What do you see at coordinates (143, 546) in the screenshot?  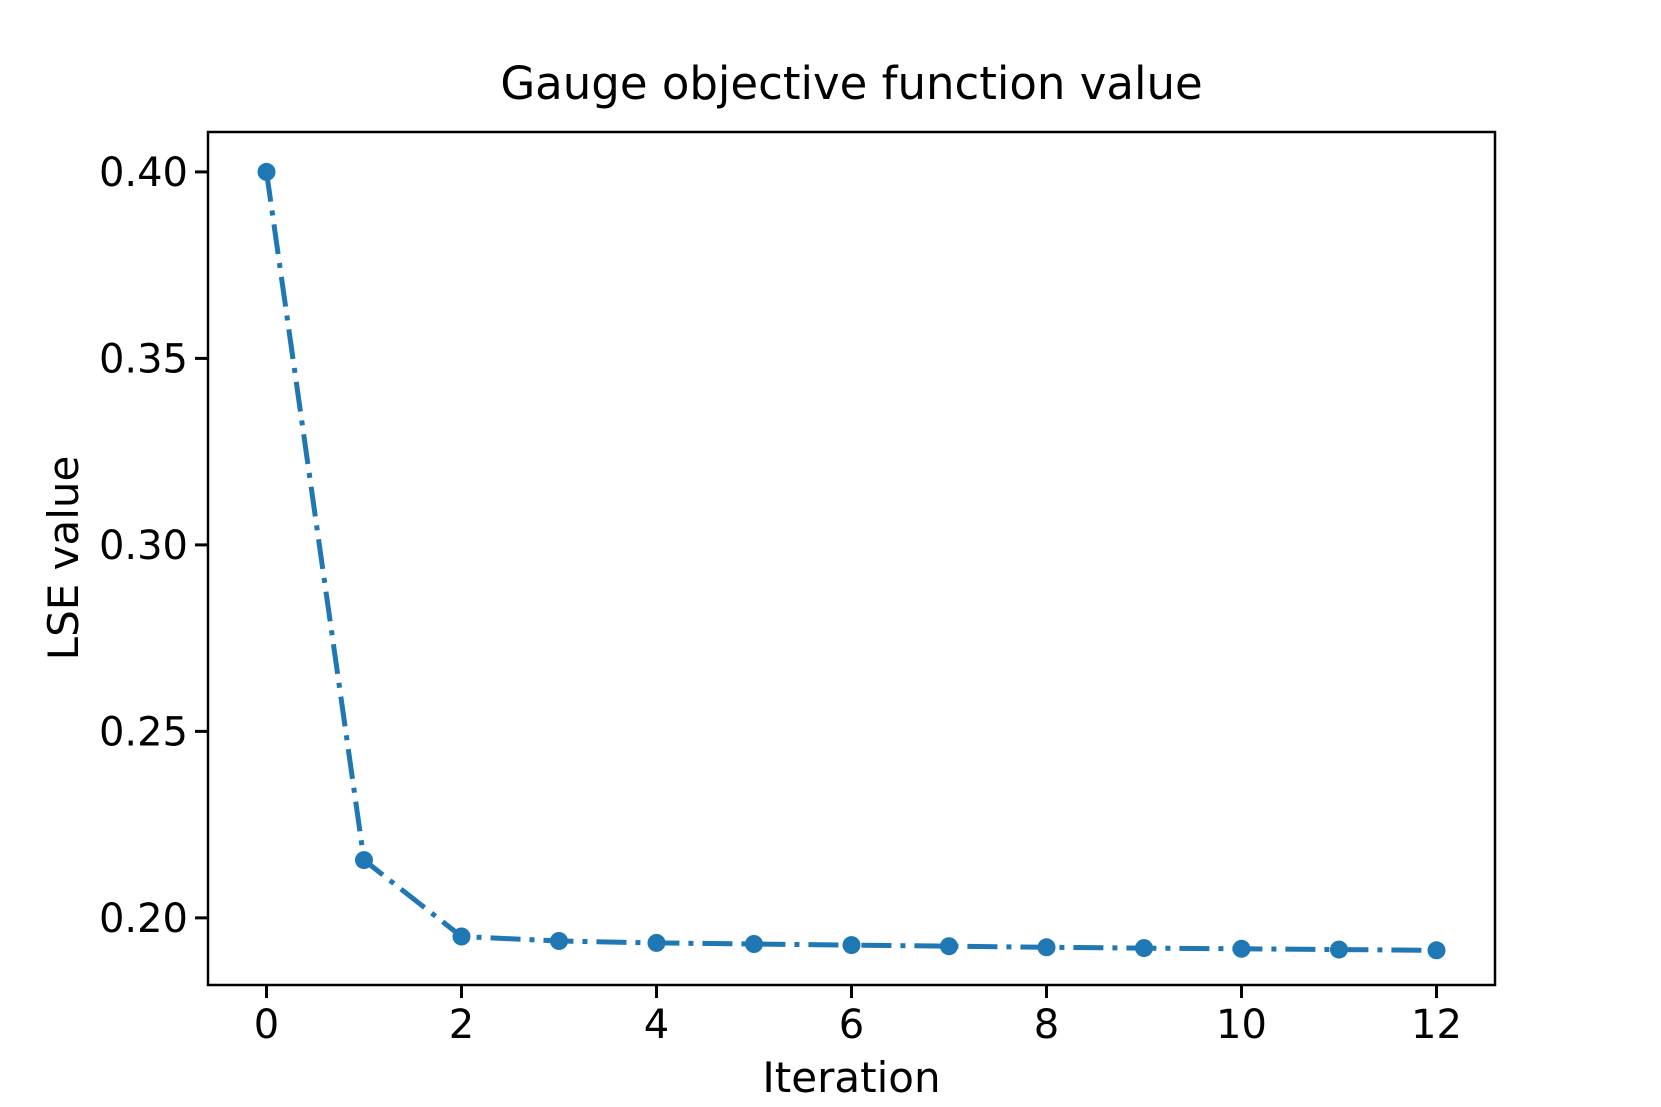 I see `y-tick-label: 0.30` at bounding box center [143, 546].